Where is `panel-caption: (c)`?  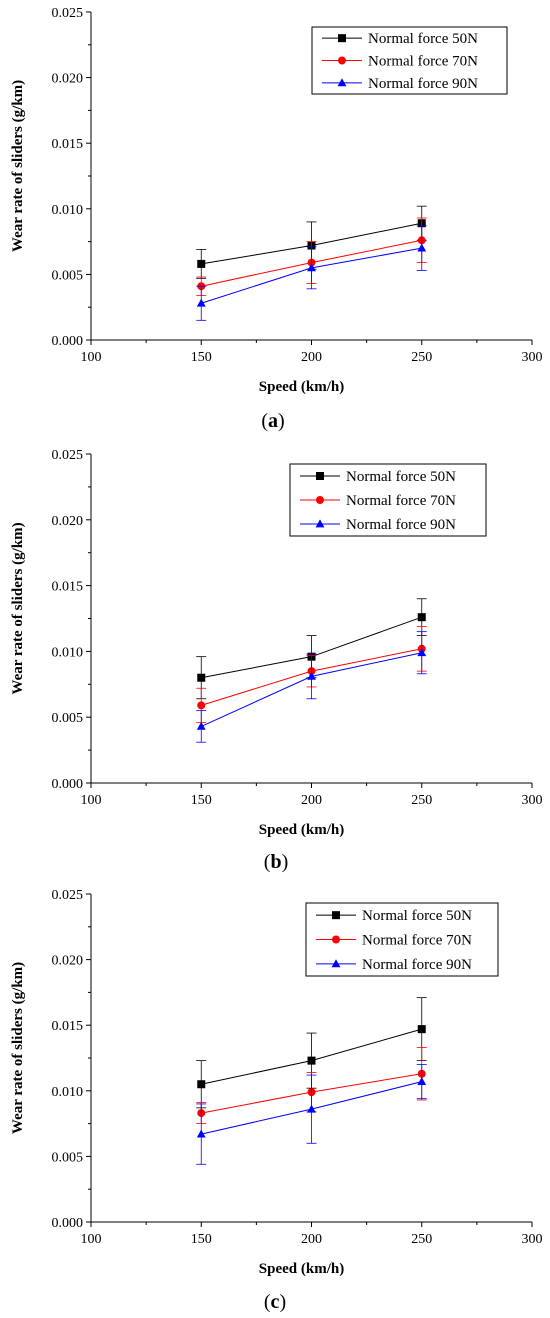 panel-caption: (c) is located at coordinates (275, 1302).